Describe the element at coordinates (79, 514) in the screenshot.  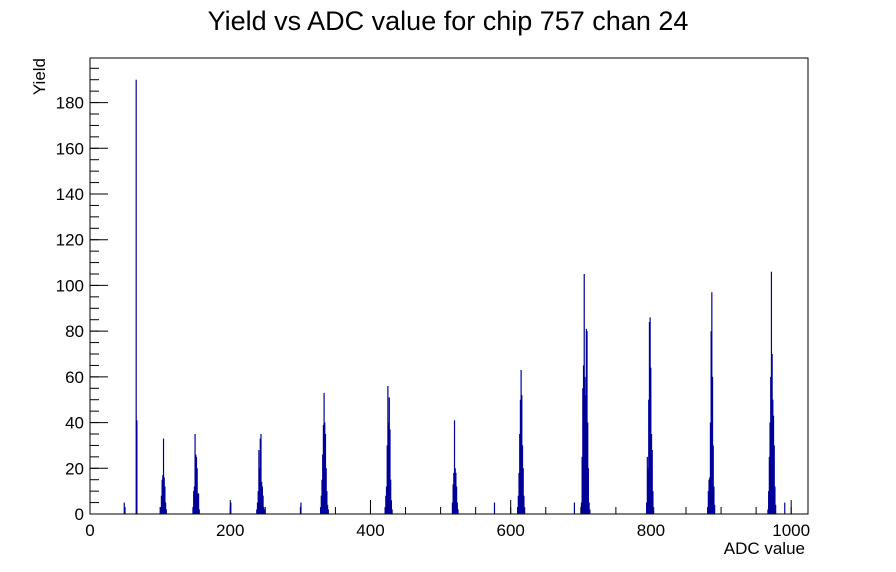
I see `y-tick-label: 0` at that location.